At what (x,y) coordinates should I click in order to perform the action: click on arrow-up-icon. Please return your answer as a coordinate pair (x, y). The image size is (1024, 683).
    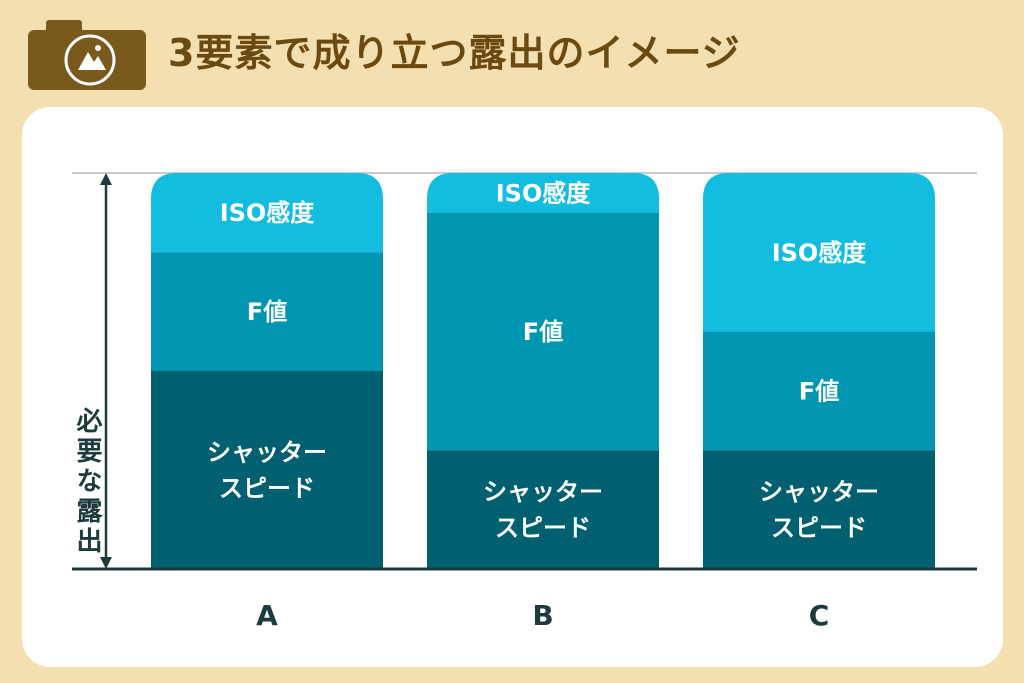
    Looking at the image, I should click on (106, 179).